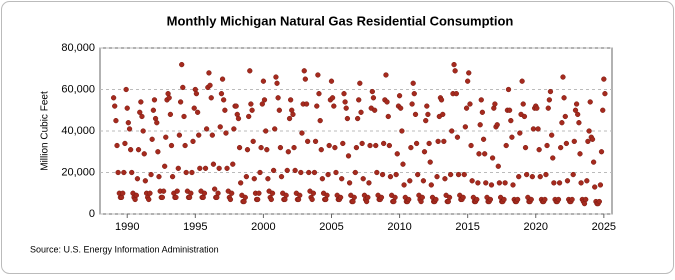 The height and width of the screenshot is (280, 675). What do you see at coordinates (604, 227) in the screenshot?
I see `x-tick-label: 2025` at bounding box center [604, 227].